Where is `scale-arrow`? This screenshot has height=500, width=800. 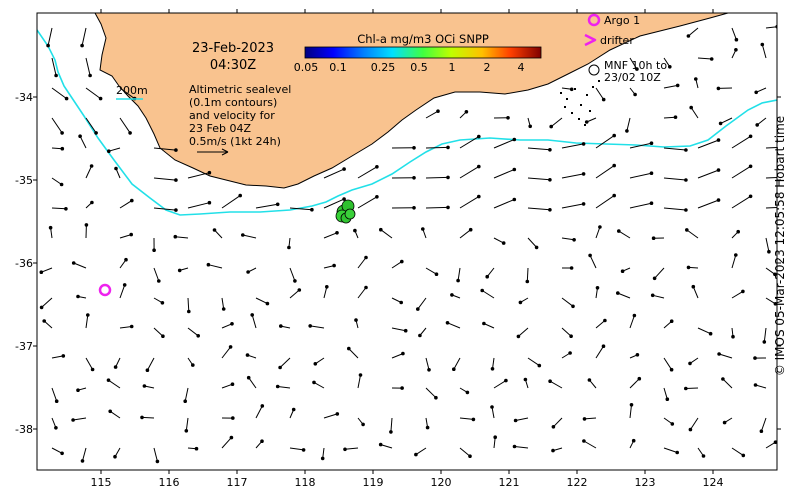
scale-arrow is located at coordinates (213, 152).